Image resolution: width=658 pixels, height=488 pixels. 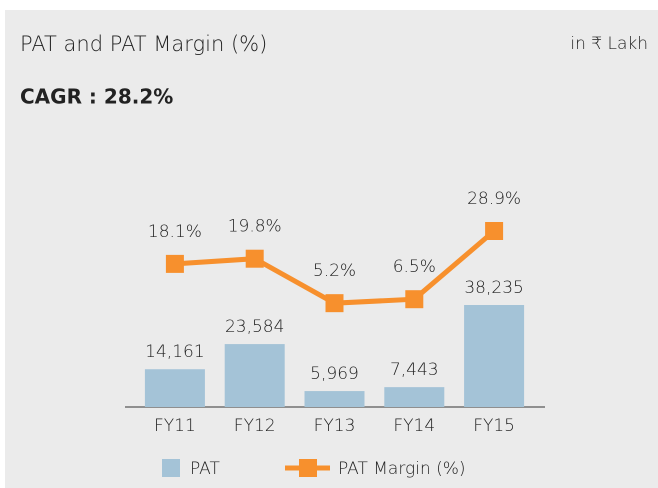 I want to click on chart-title: PAT and PAT Margin (%), so click(x=143, y=44).